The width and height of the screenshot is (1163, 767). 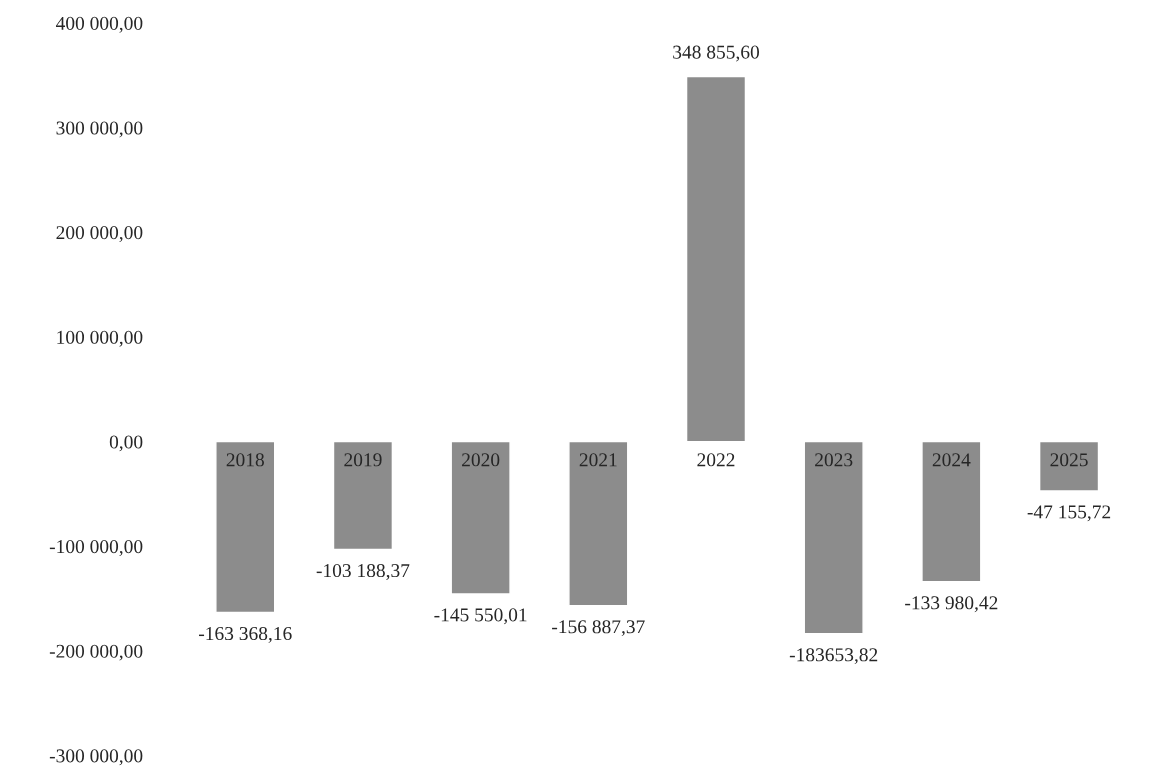 What do you see at coordinates (245, 460) in the screenshot?
I see `x-tick-label: 2018` at bounding box center [245, 460].